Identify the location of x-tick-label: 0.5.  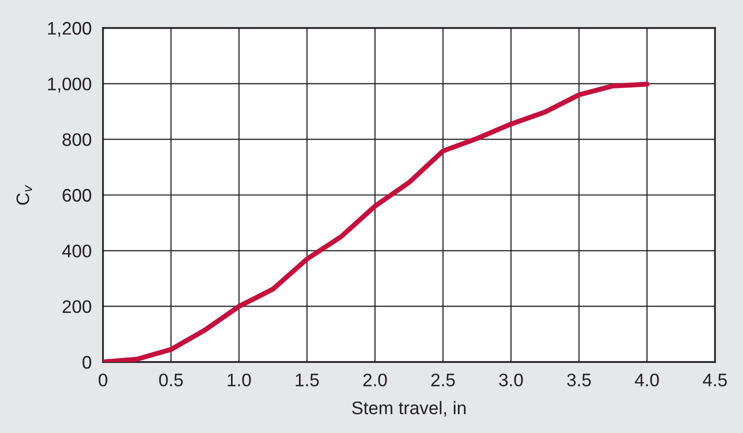
(171, 380).